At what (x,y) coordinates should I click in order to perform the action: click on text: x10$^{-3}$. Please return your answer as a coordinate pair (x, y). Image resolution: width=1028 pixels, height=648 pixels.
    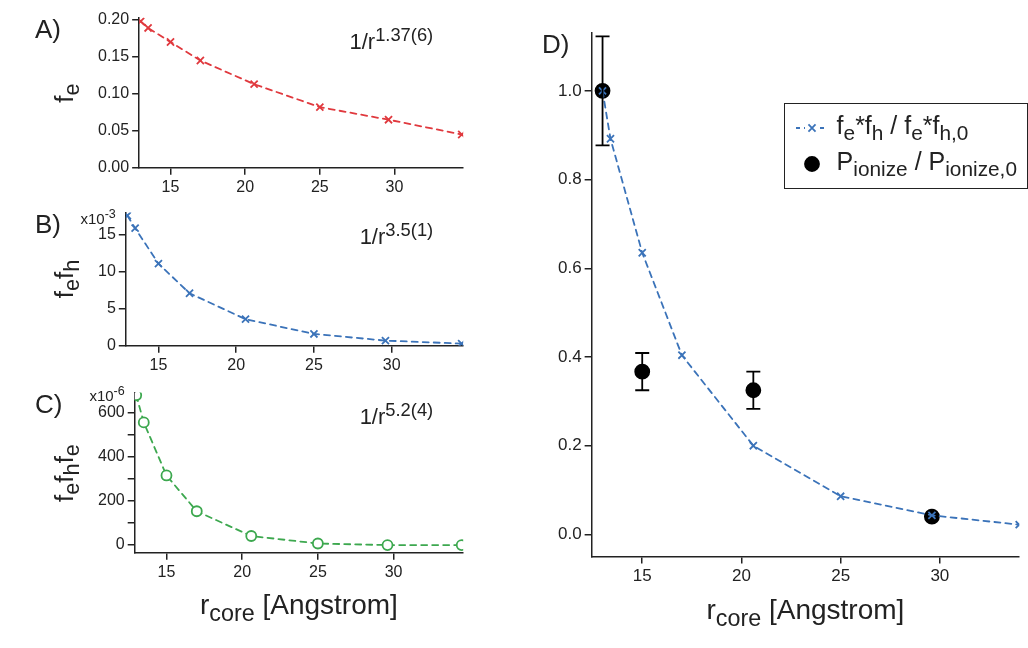
    Looking at the image, I should click on (98, 216).